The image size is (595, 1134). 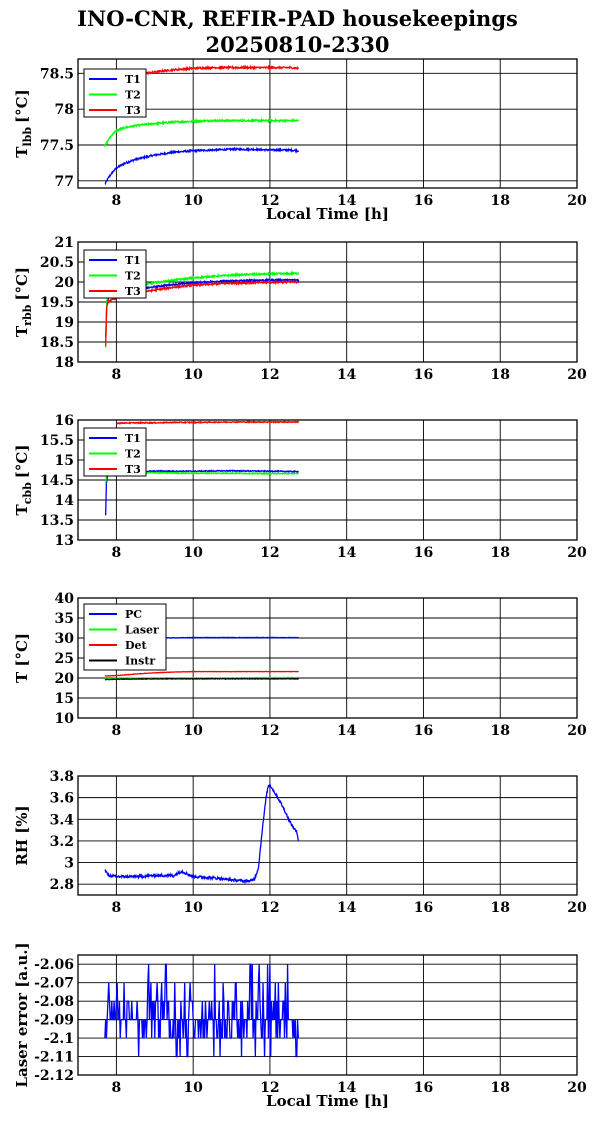 What do you see at coordinates (327, 1101) in the screenshot?
I see `xlabel-laser: Local Time [h]` at bounding box center [327, 1101].